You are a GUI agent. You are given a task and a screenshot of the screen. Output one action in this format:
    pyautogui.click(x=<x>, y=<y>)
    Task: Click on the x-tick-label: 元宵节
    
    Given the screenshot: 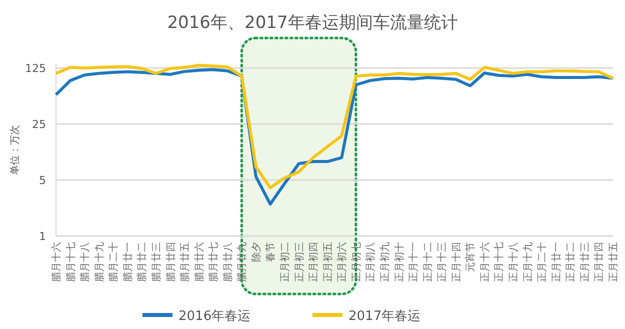 What is the action you would take?
    pyautogui.click(x=470, y=257)
    